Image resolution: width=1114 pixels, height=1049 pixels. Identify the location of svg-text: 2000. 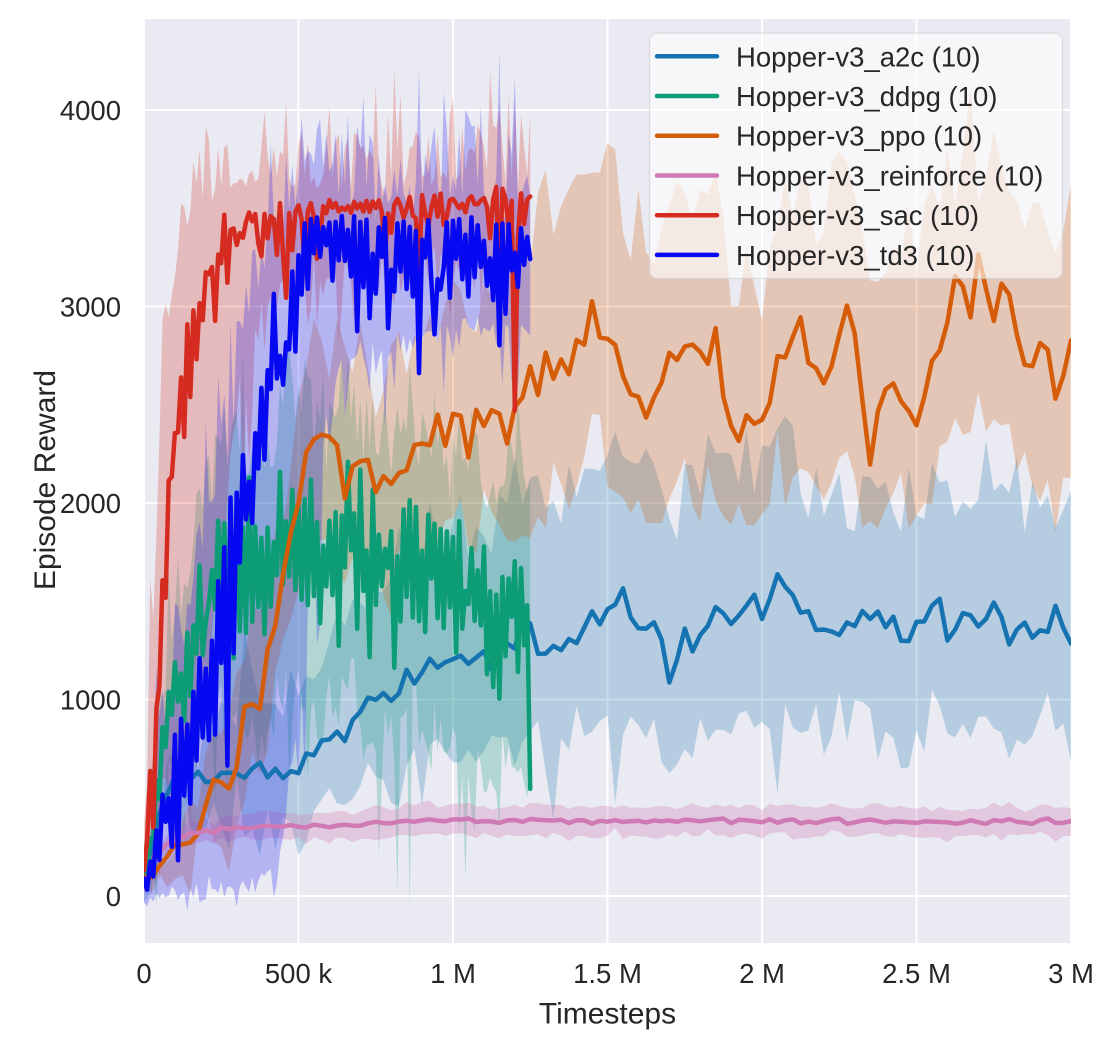
(90, 503).